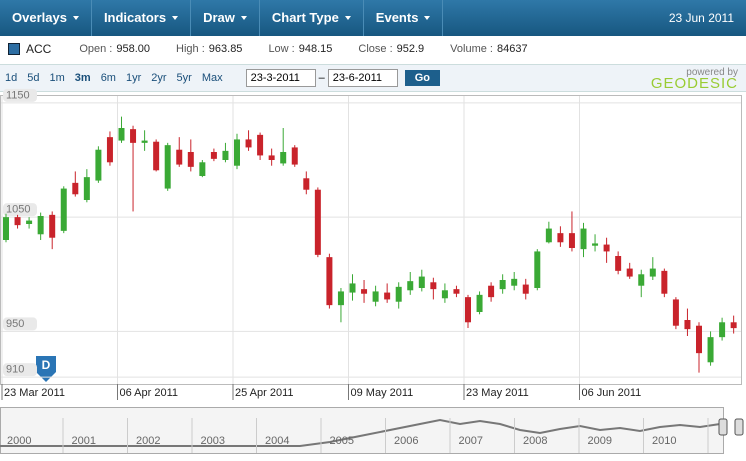  What do you see at coordinates (148, 441) in the screenshot?
I see `navigator-year: 2002` at bounding box center [148, 441].